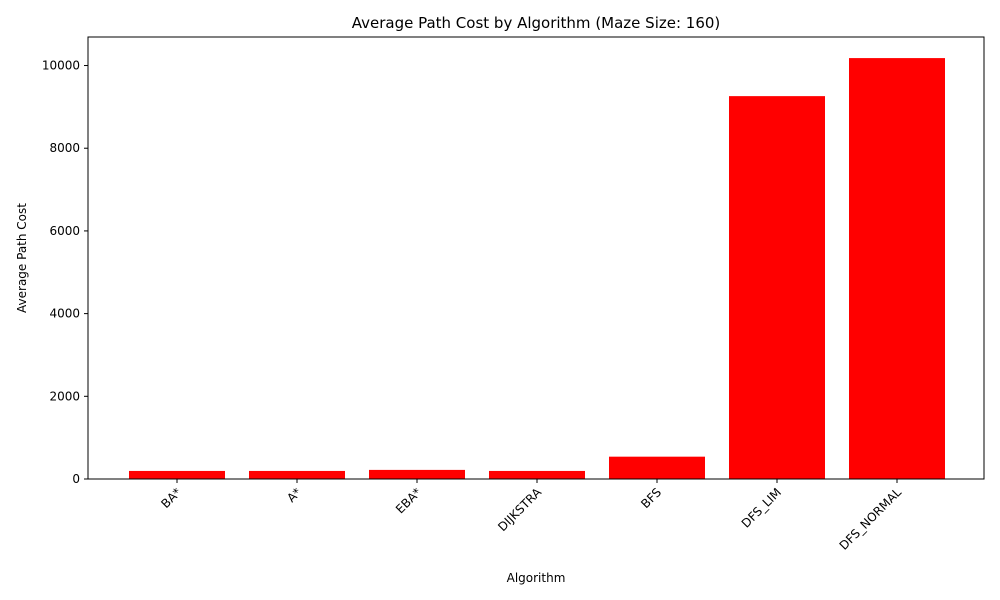 Image resolution: width=1000 pixels, height=600 pixels. I want to click on y-tick-label: 0, so click(76, 479).